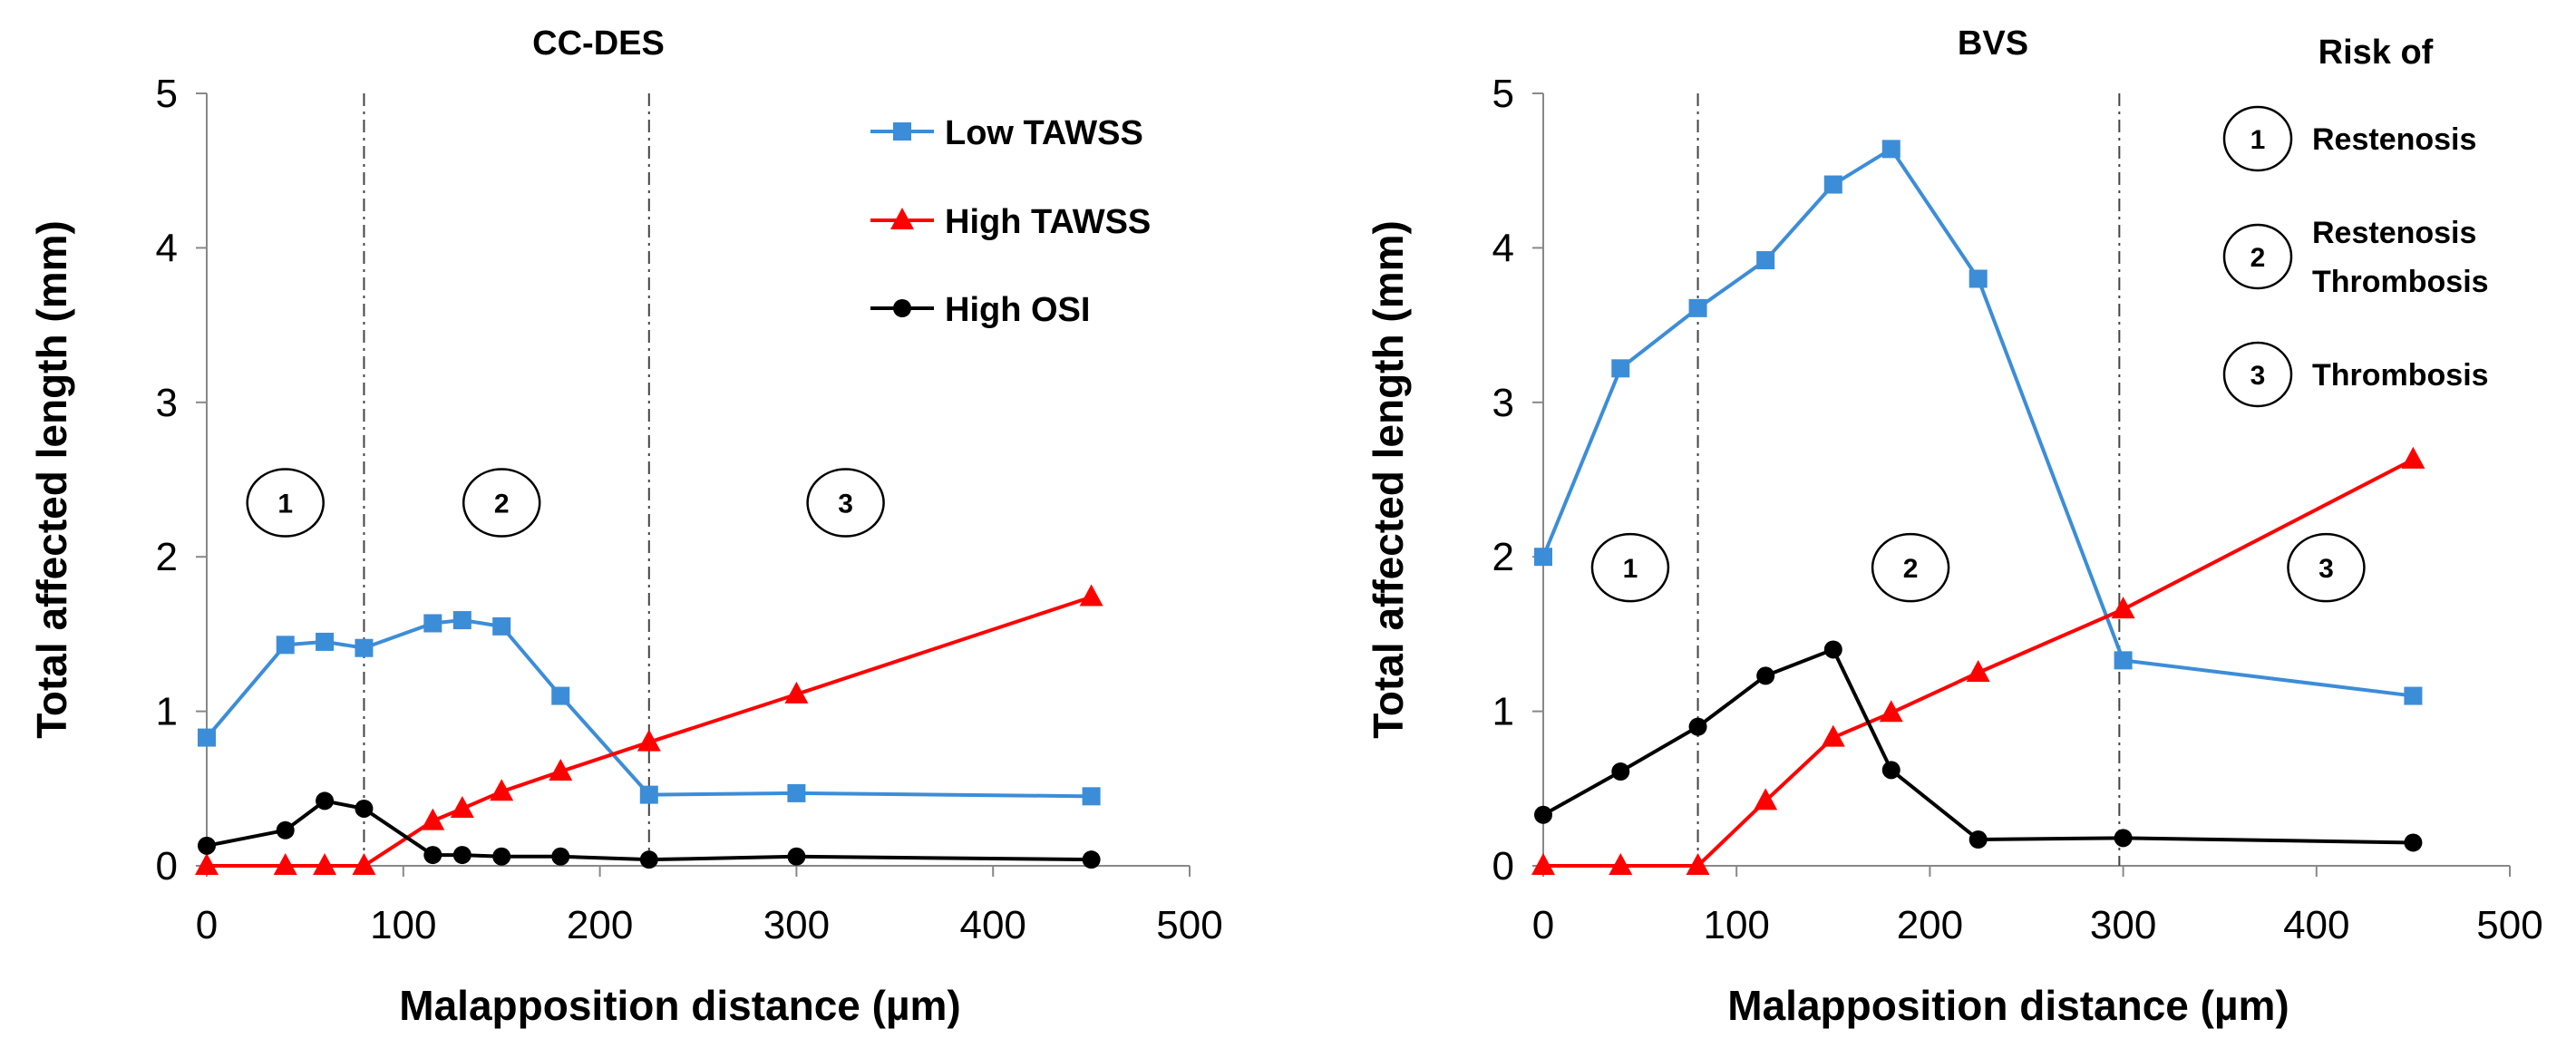 This screenshot has width=2576, height=1058. Describe the element at coordinates (167, 403) in the screenshot. I see `y-tick-label: 3` at that location.